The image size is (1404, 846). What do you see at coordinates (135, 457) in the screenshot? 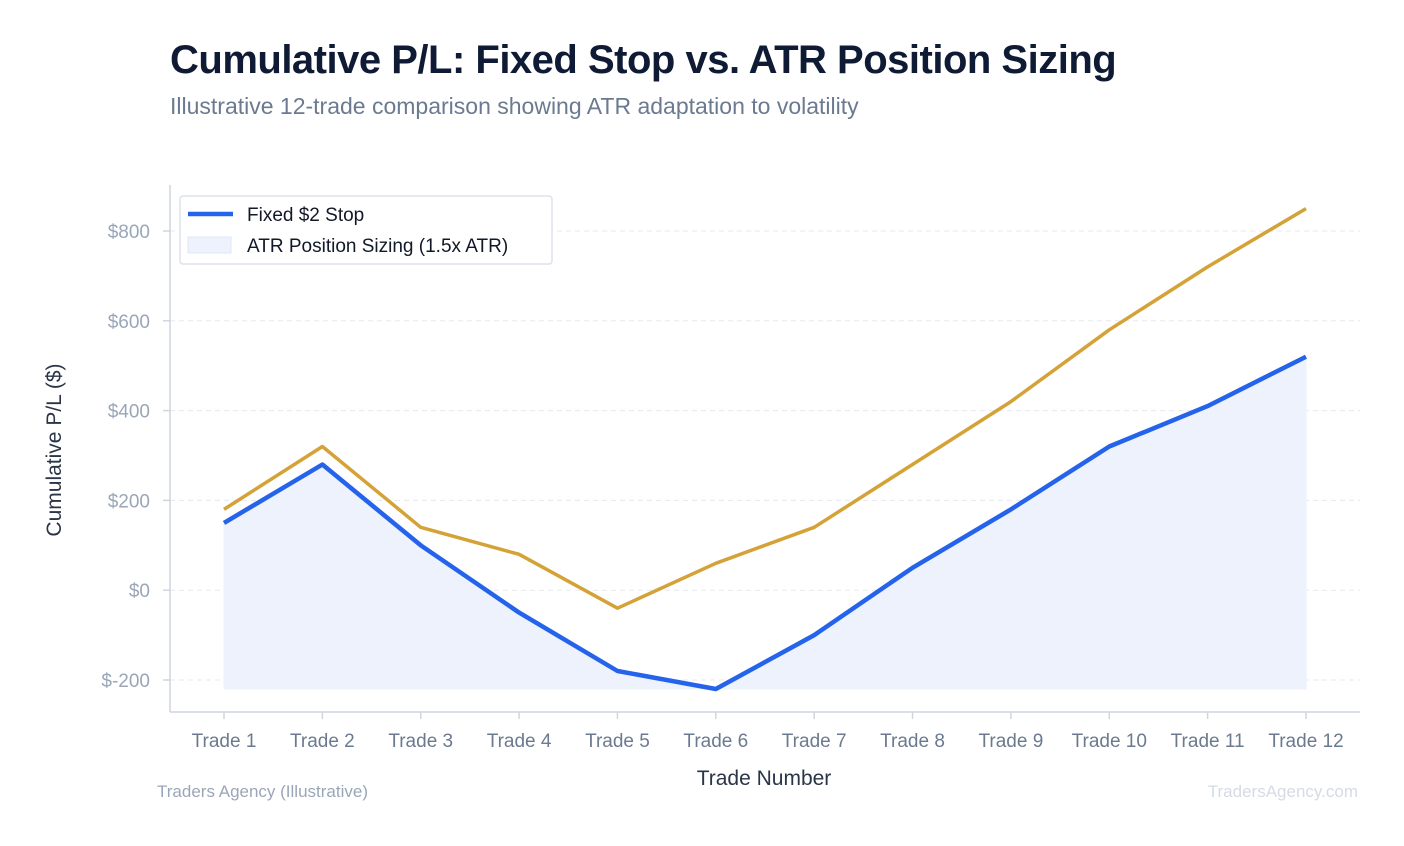
I see `y-tick-labels: $-200 $0 $200 $400 $600 $800` at bounding box center [135, 457].